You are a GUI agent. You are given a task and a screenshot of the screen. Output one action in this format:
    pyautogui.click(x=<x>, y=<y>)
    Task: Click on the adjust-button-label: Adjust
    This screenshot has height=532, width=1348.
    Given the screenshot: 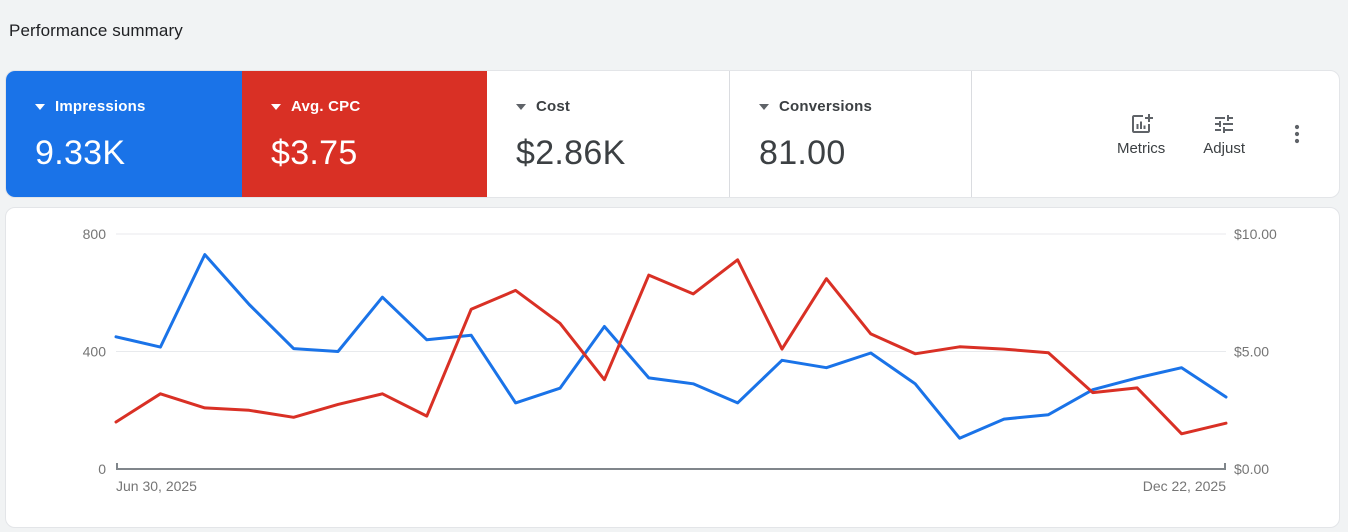 What is the action you would take?
    pyautogui.click(x=1224, y=148)
    